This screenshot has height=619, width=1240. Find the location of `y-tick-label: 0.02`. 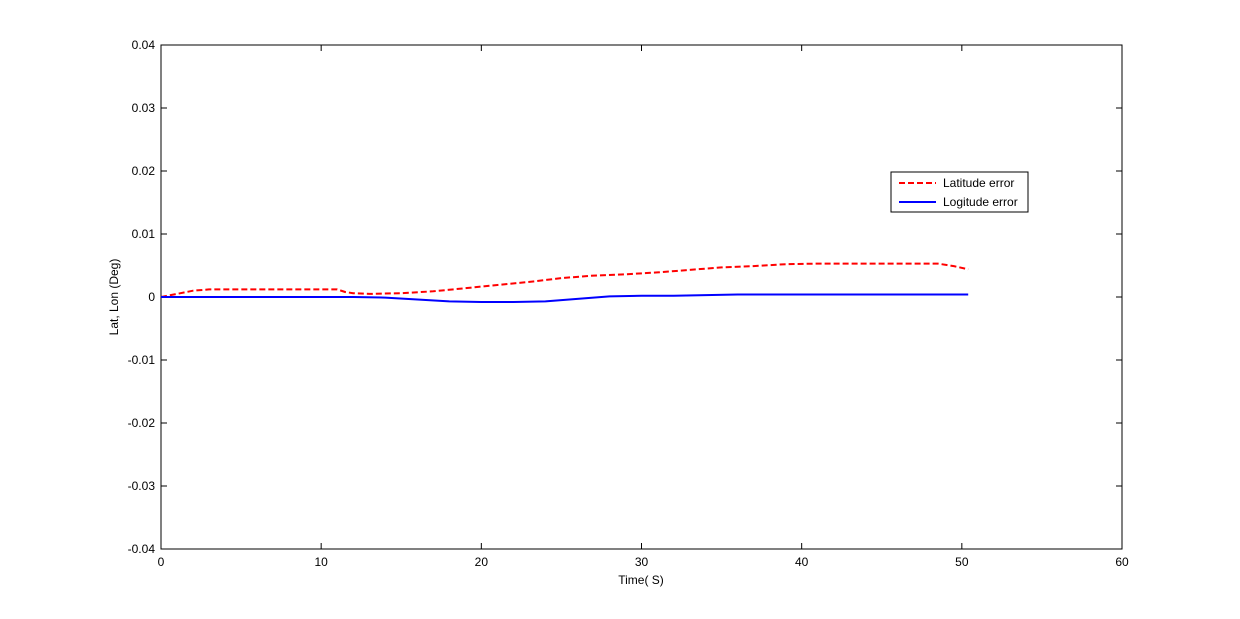

y-tick-label: 0.02 is located at coordinates (144, 171).